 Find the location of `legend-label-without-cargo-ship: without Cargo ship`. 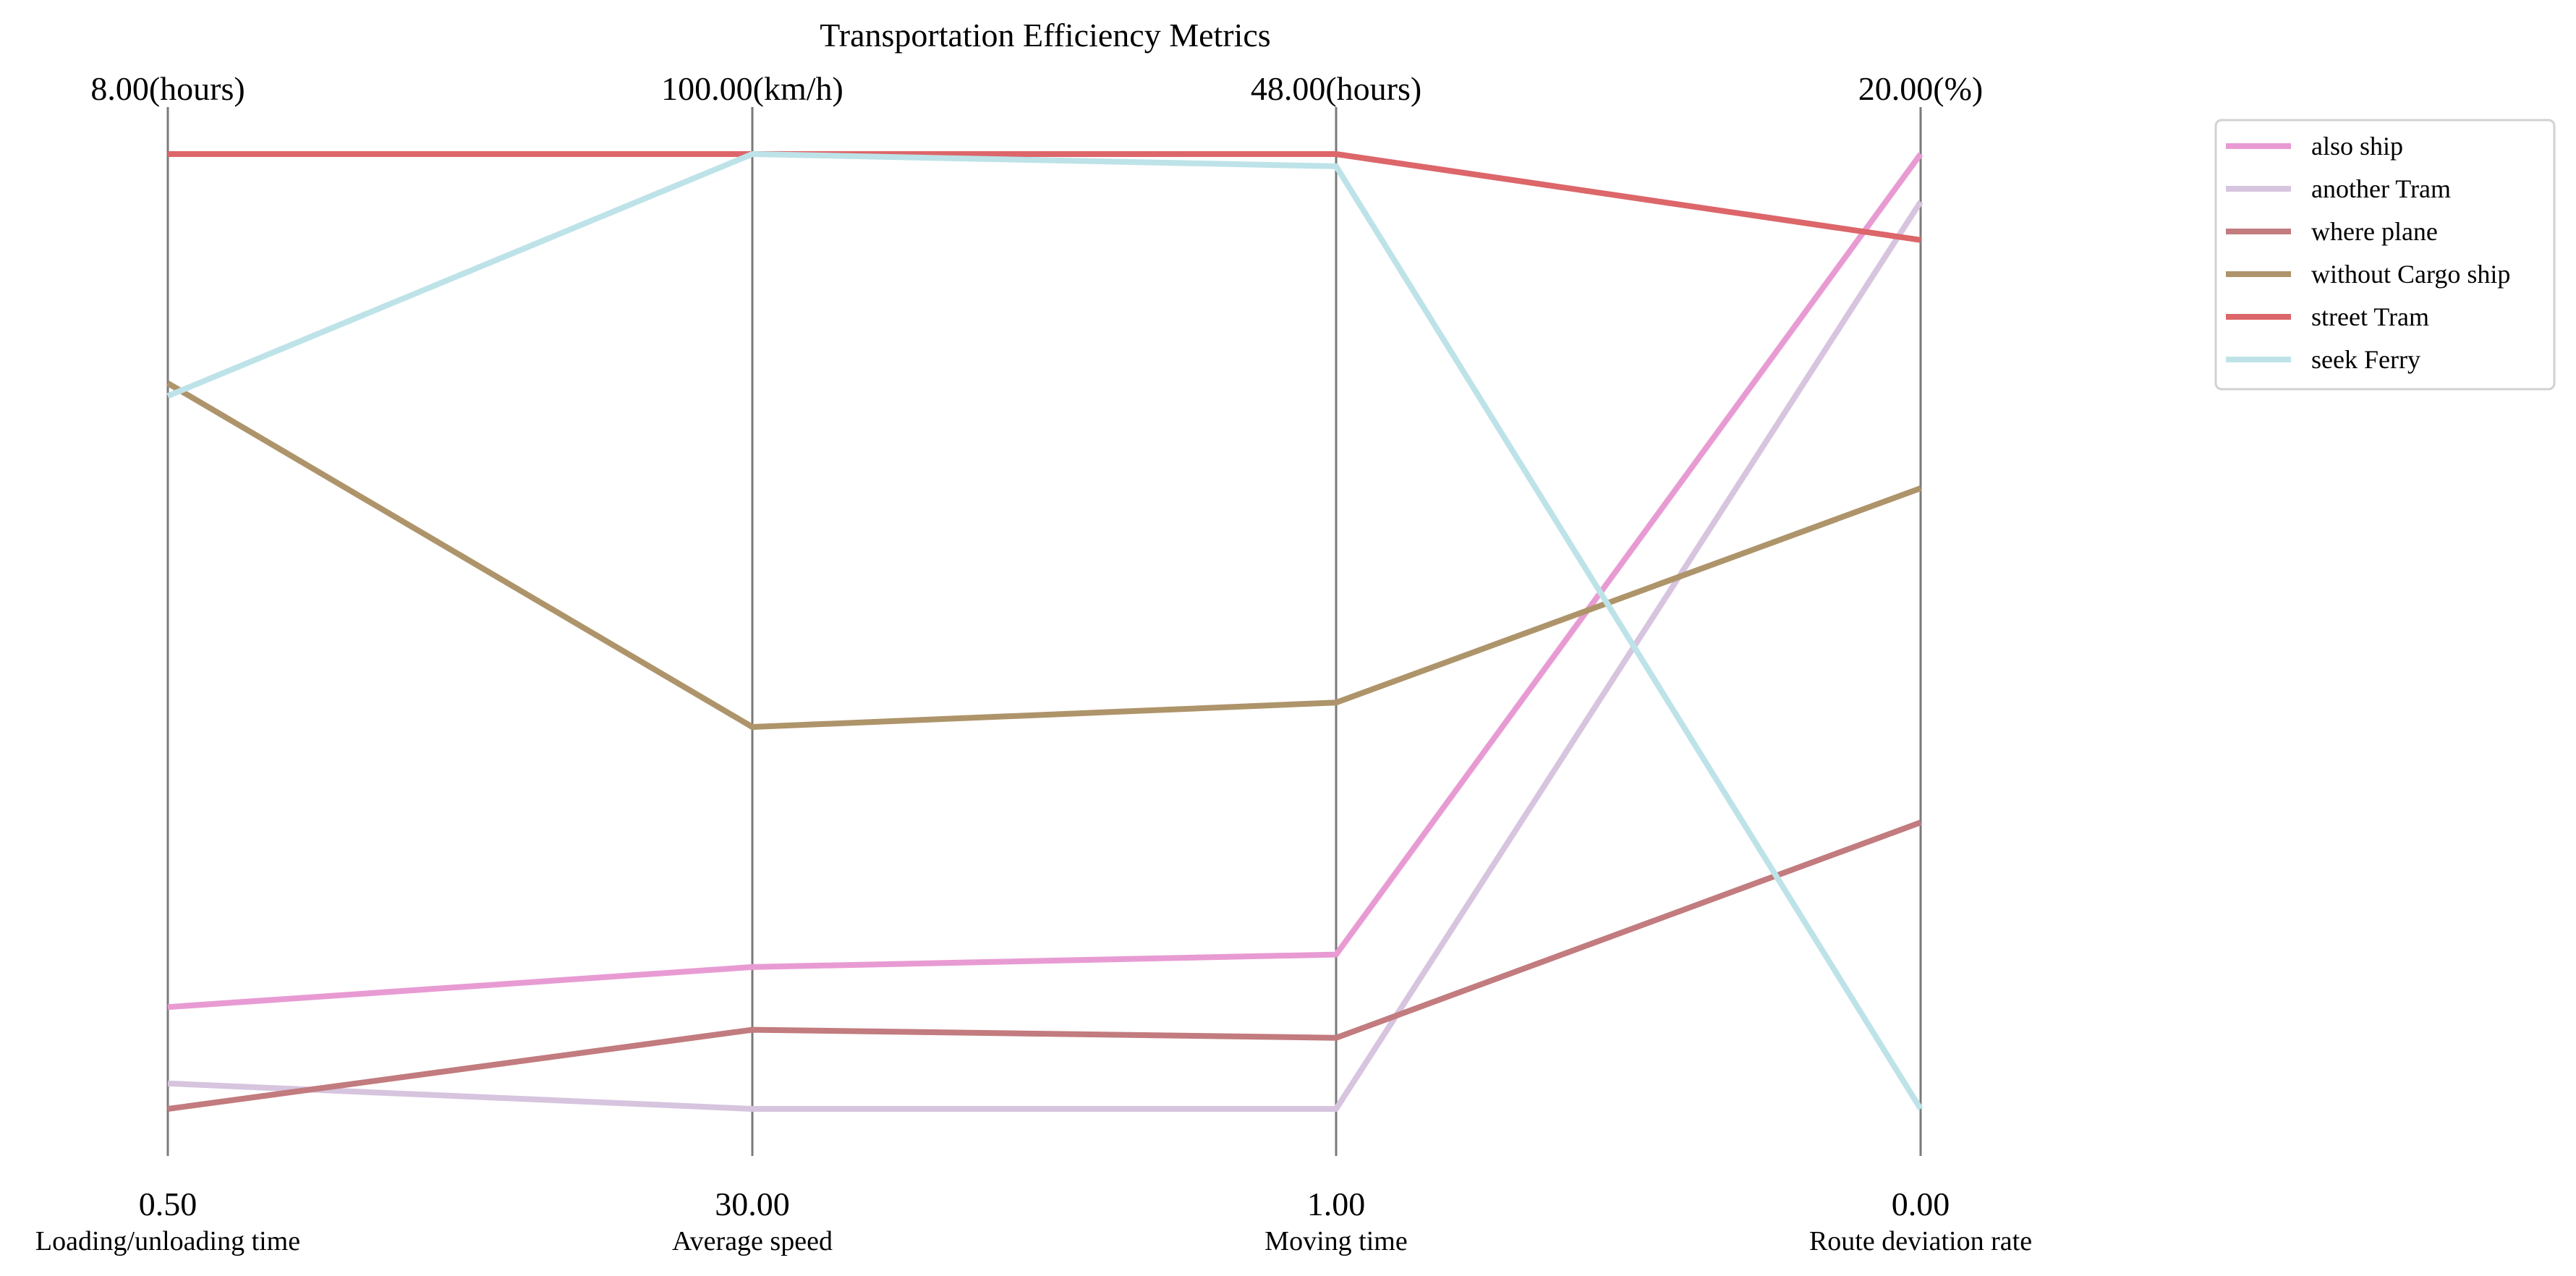

legend-label-without-cargo-ship: without Cargo ship is located at coordinates (2410, 274).